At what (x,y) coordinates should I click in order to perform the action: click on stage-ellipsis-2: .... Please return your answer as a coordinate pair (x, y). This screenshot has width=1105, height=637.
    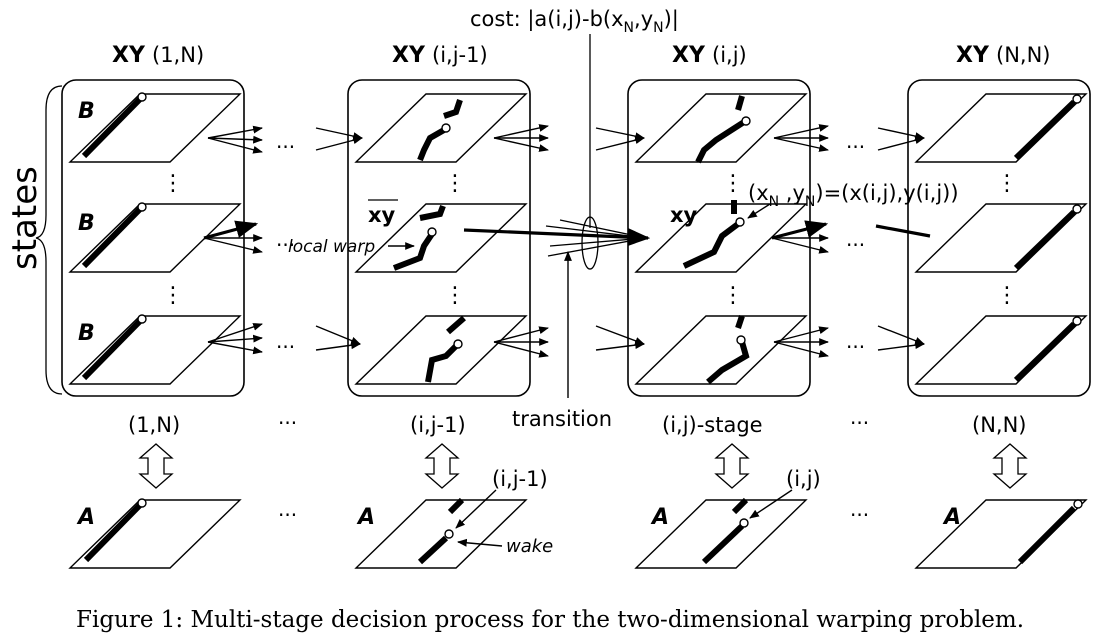
    Looking at the image, I should click on (859, 417).